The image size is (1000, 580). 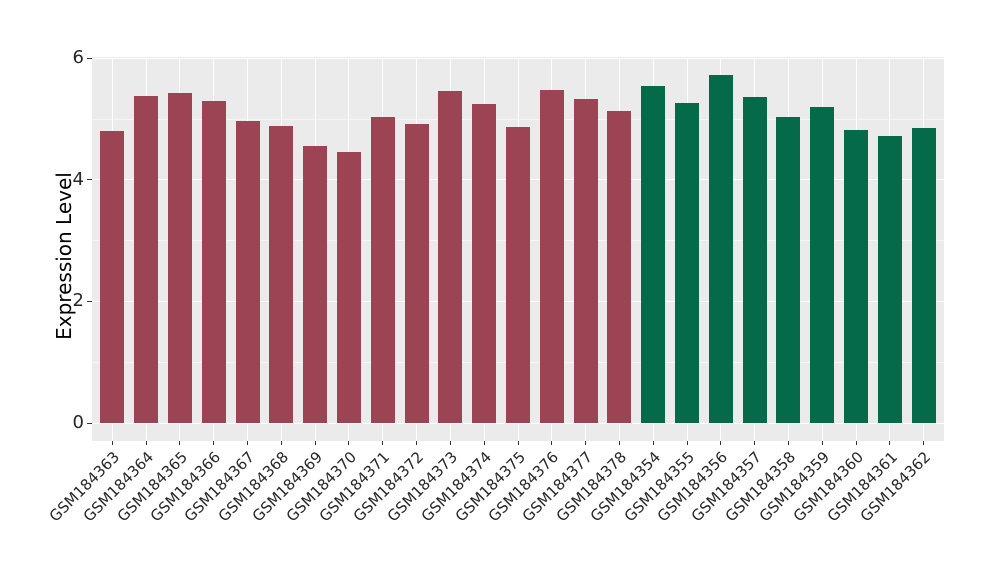 What do you see at coordinates (78, 179) in the screenshot?
I see `y-tick-label: 4` at bounding box center [78, 179].